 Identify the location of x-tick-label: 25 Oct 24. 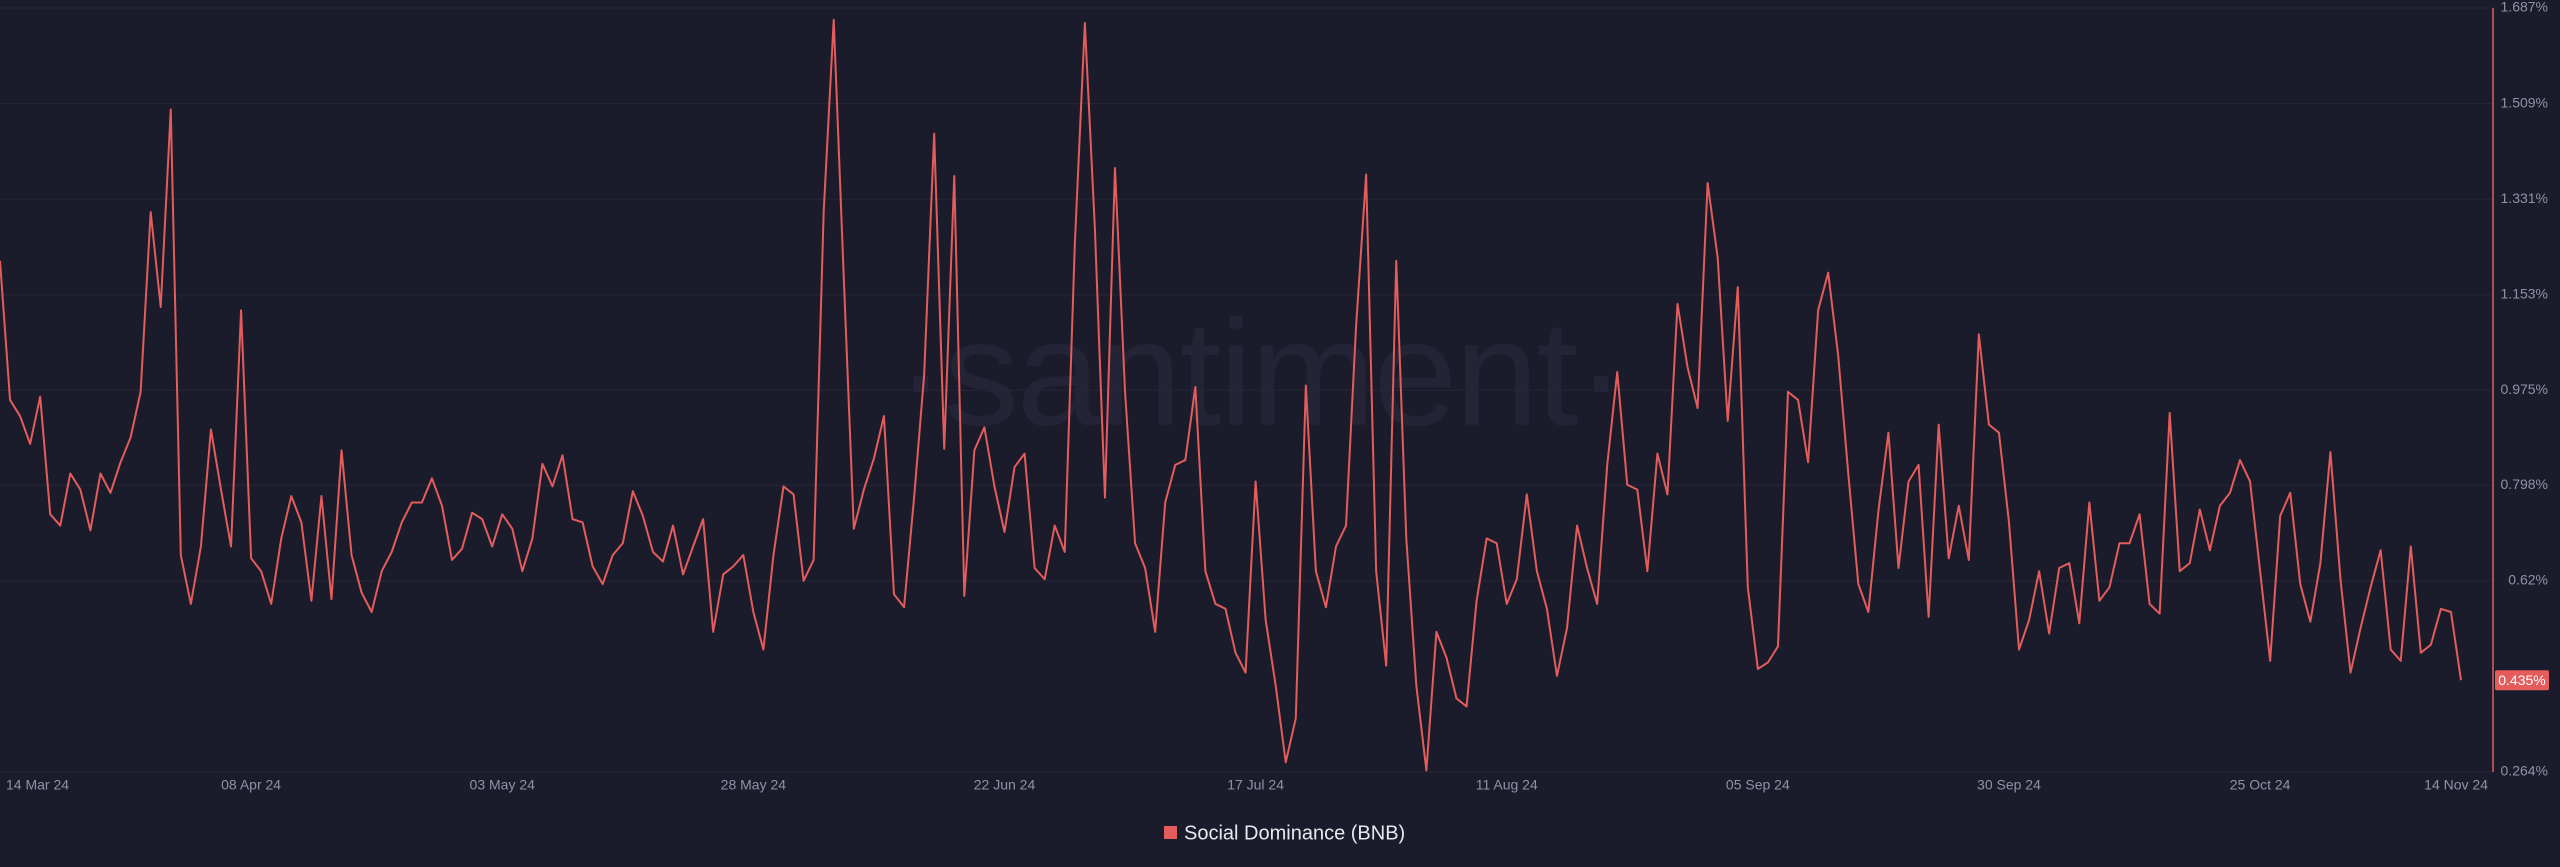
(2260, 785).